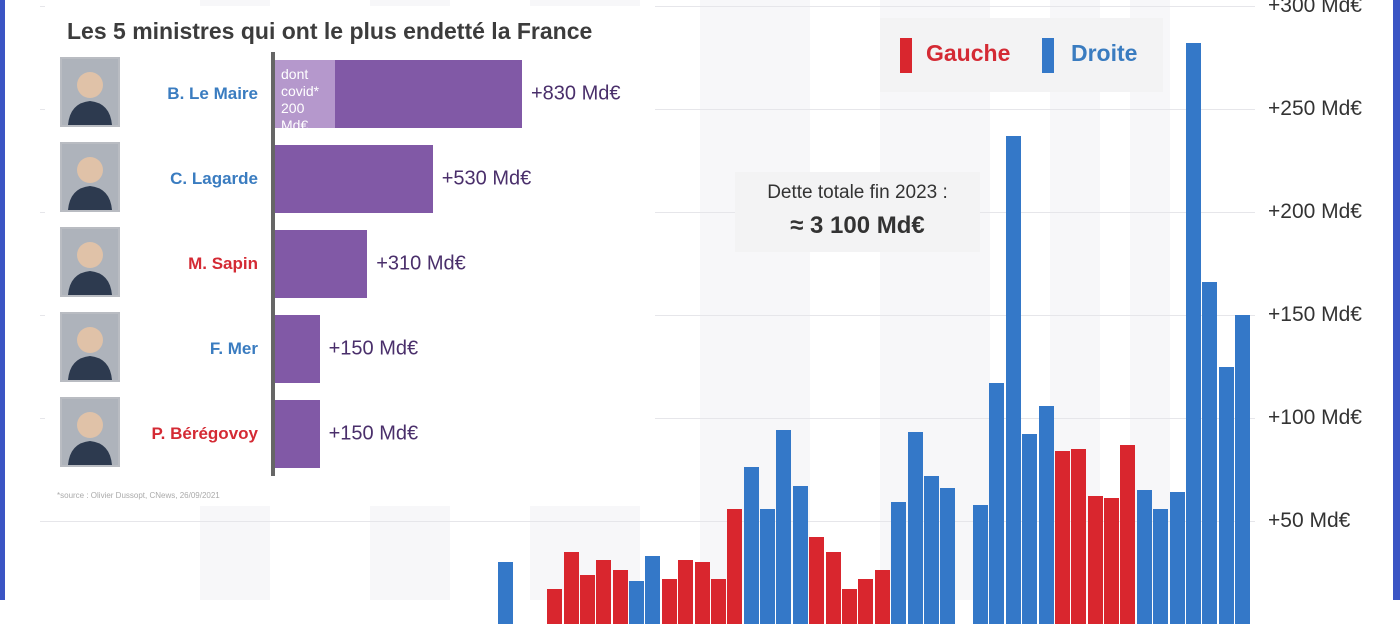  I want to click on legend-label-gauche: Gauche, so click(968, 53).